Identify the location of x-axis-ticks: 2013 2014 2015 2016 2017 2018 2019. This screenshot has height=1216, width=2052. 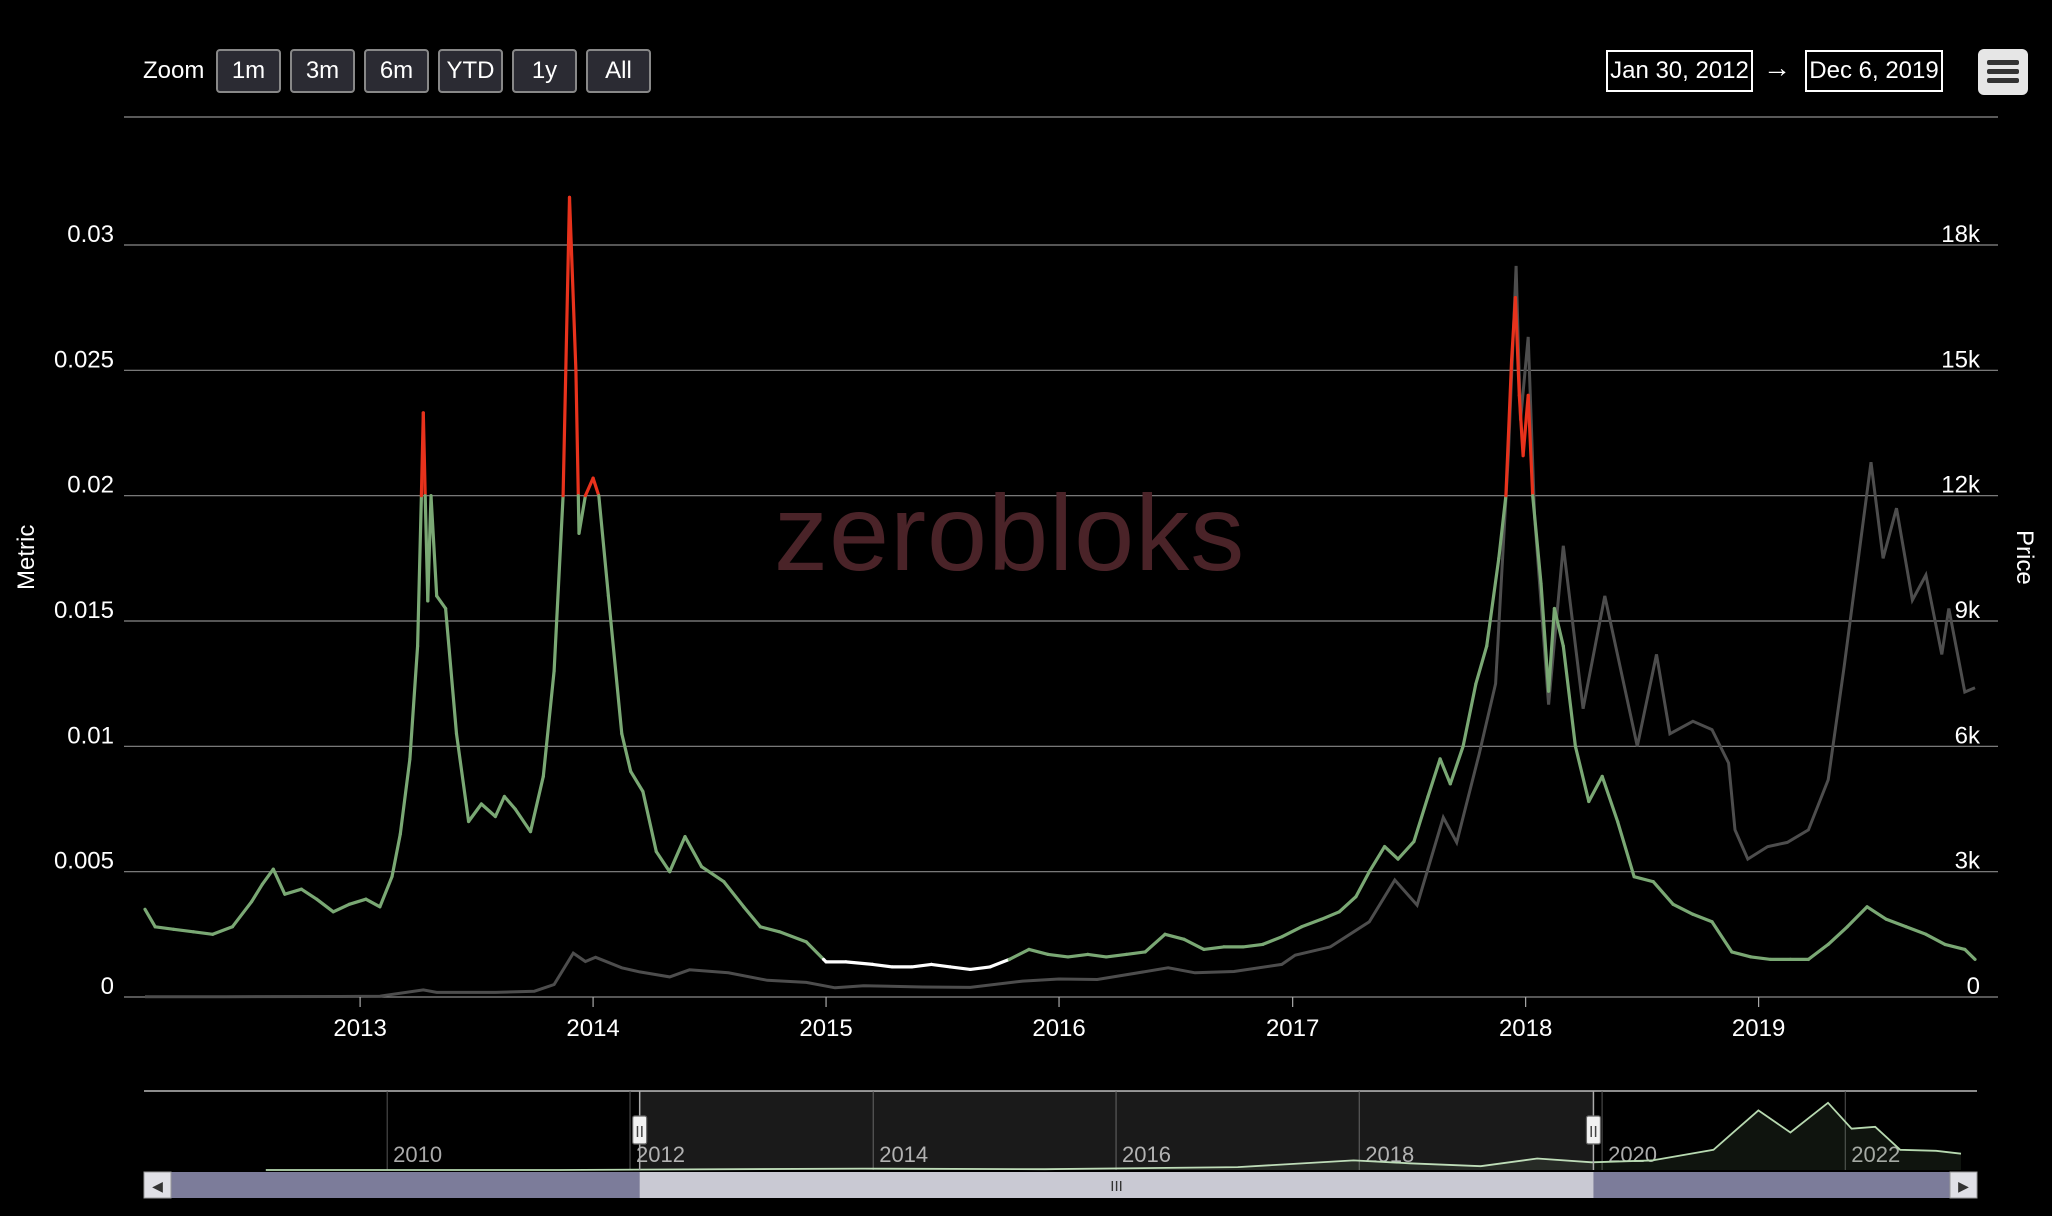
(1059, 1019).